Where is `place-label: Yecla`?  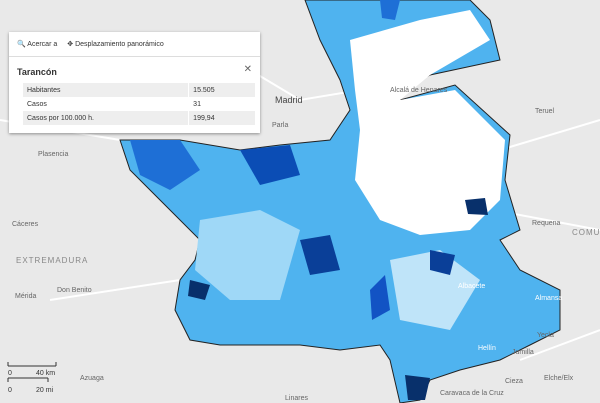 place-label: Yecla is located at coordinates (545, 335).